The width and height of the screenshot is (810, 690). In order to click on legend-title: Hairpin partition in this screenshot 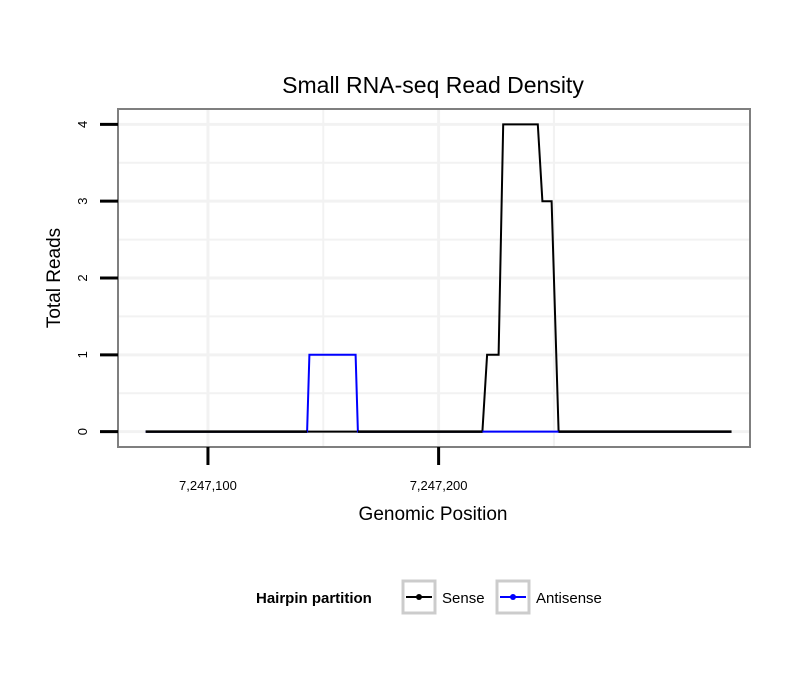, I will do `click(314, 598)`.